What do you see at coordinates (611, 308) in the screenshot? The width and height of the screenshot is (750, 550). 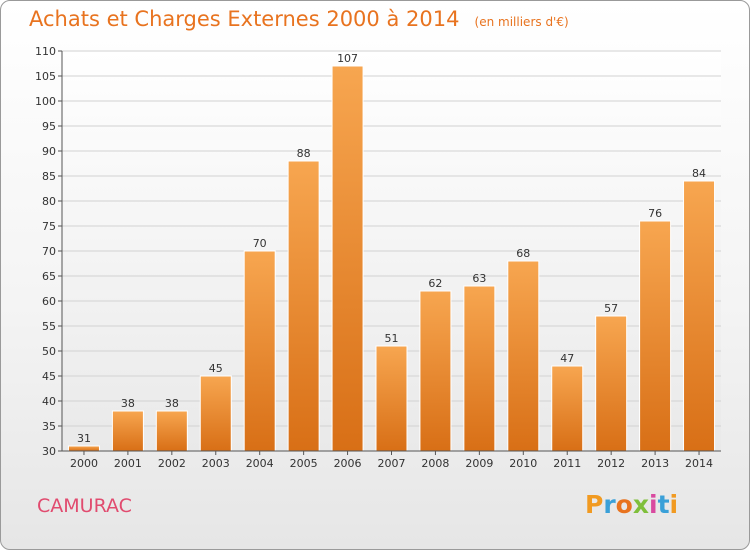 I see `bar-value-label: 57` at bounding box center [611, 308].